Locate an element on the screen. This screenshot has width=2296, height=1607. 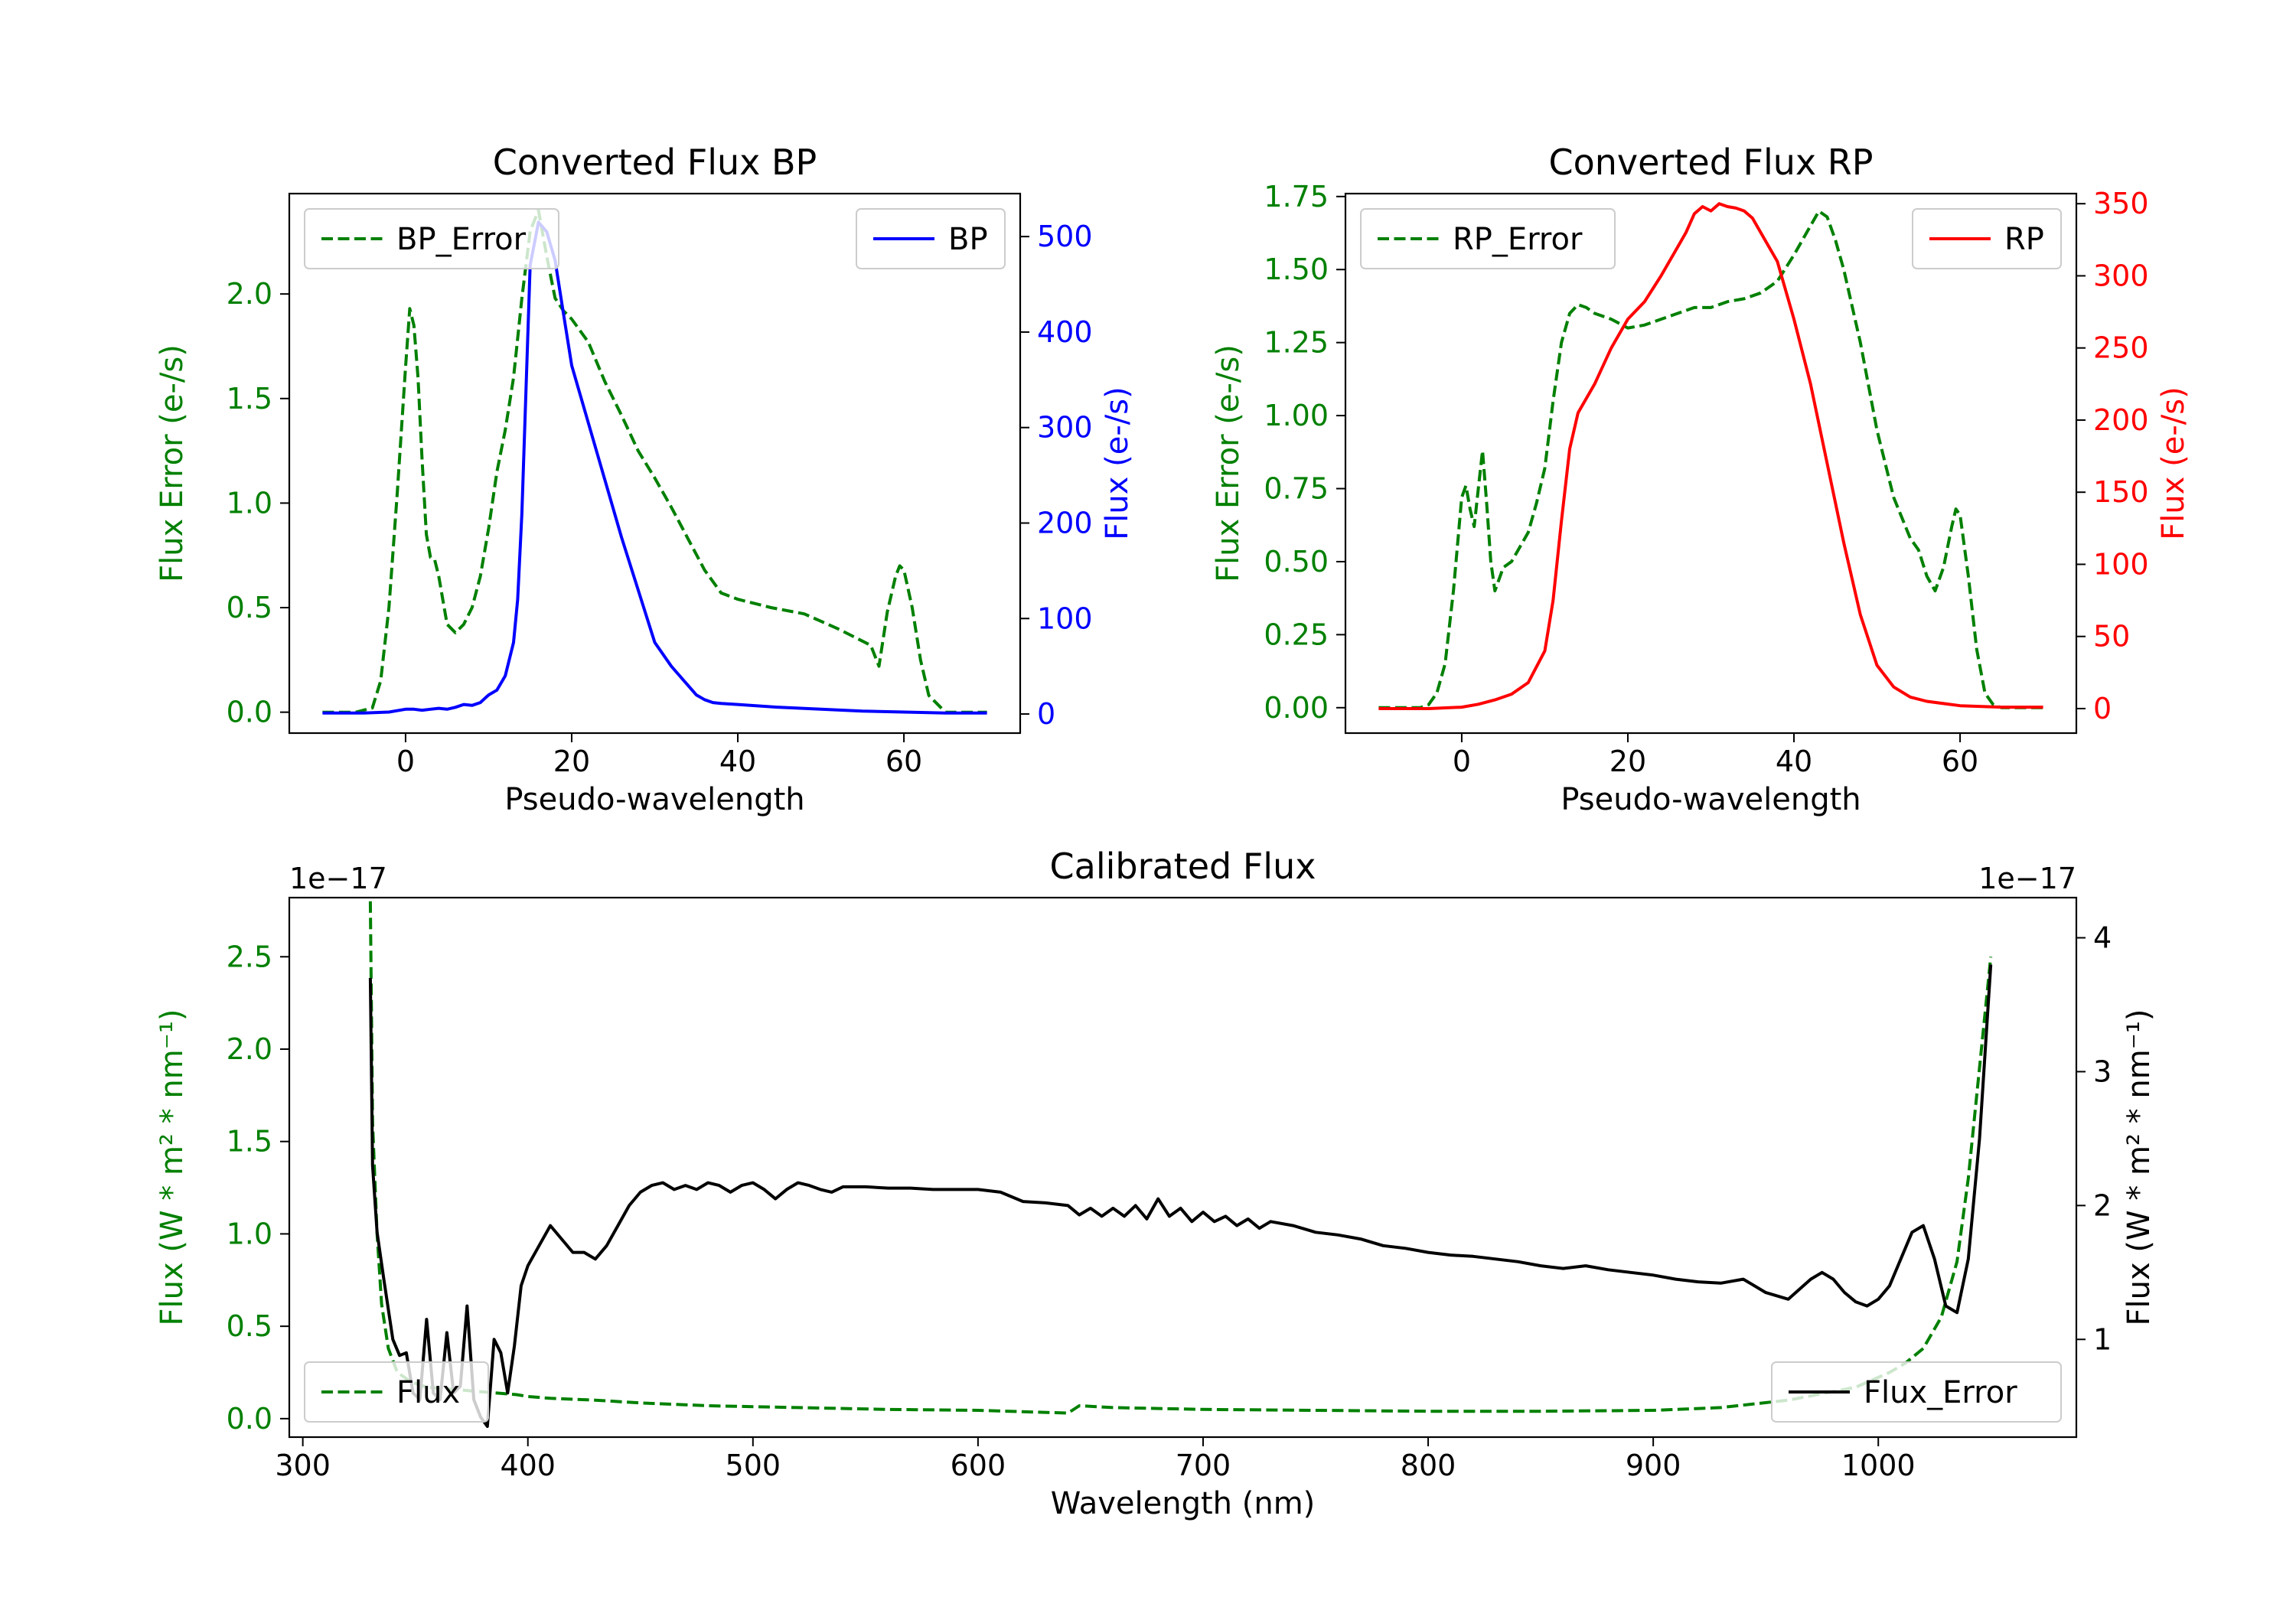
y-left-tick-label: 1.25 is located at coordinates (1296, 343).